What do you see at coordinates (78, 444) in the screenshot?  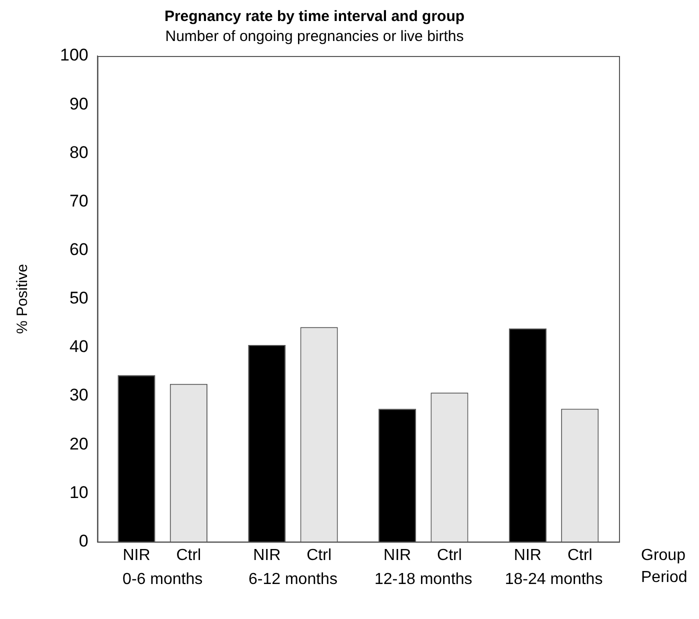 I see `y-tick-label: 20` at bounding box center [78, 444].